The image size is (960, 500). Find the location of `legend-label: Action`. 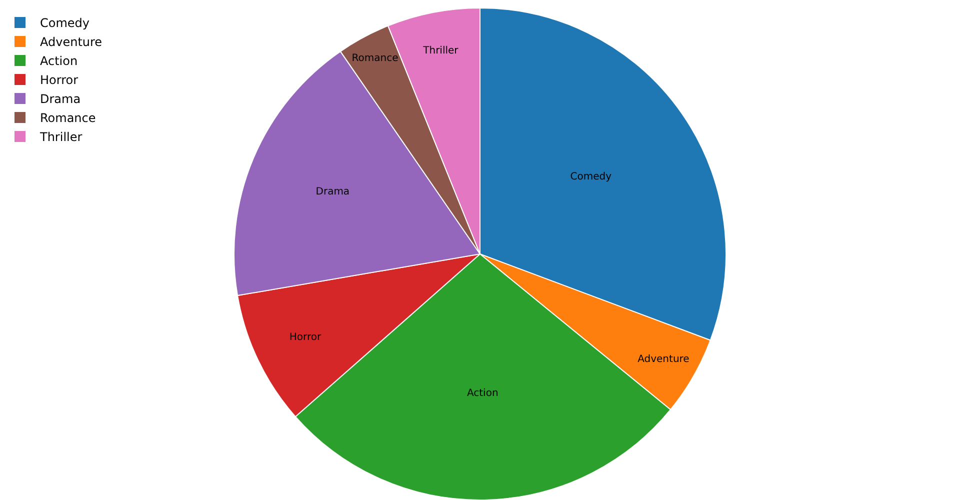

legend-label: Action is located at coordinates (59, 61).